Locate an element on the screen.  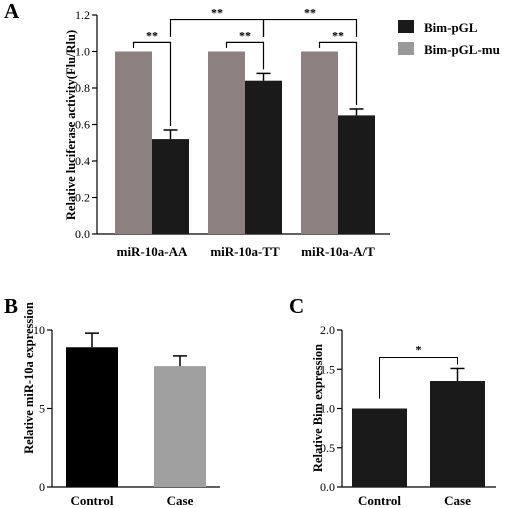
bar-mir-10a-a-t-bim-pgl is located at coordinates (356, 174).